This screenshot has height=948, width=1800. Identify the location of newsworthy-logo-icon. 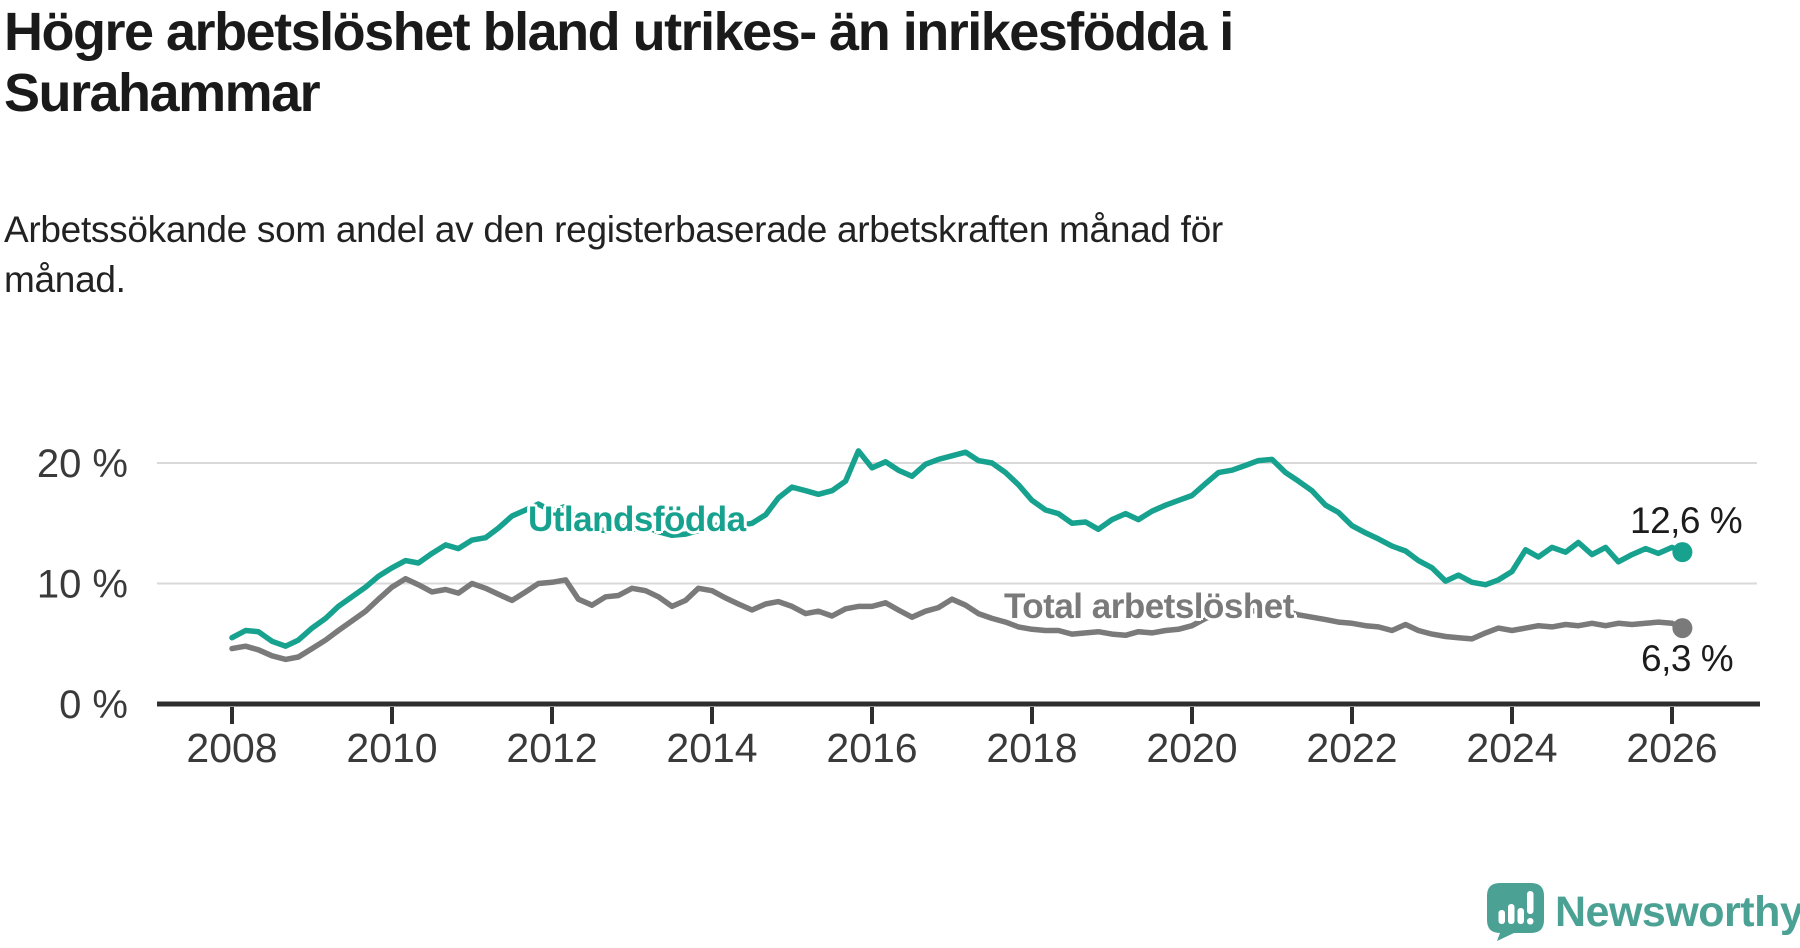
(1515, 912).